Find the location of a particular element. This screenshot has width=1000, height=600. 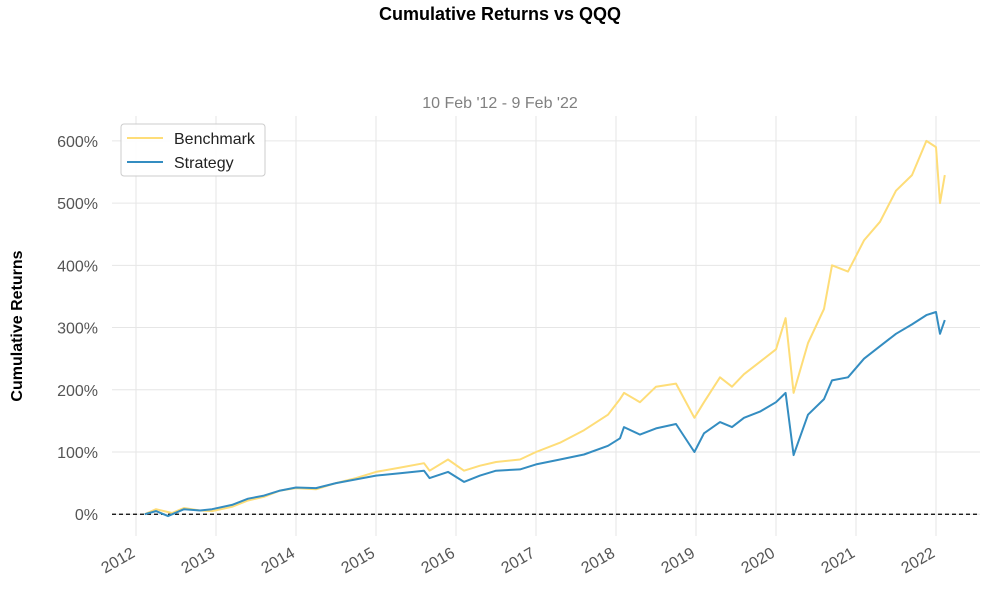

legend-label: Strategy is located at coordinates (204, 163).